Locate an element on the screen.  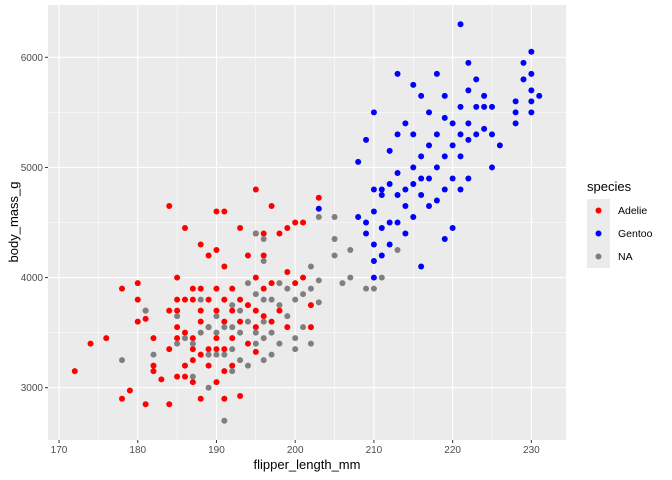
y-tick-label: 4000 is located at coordinates (32, 278).